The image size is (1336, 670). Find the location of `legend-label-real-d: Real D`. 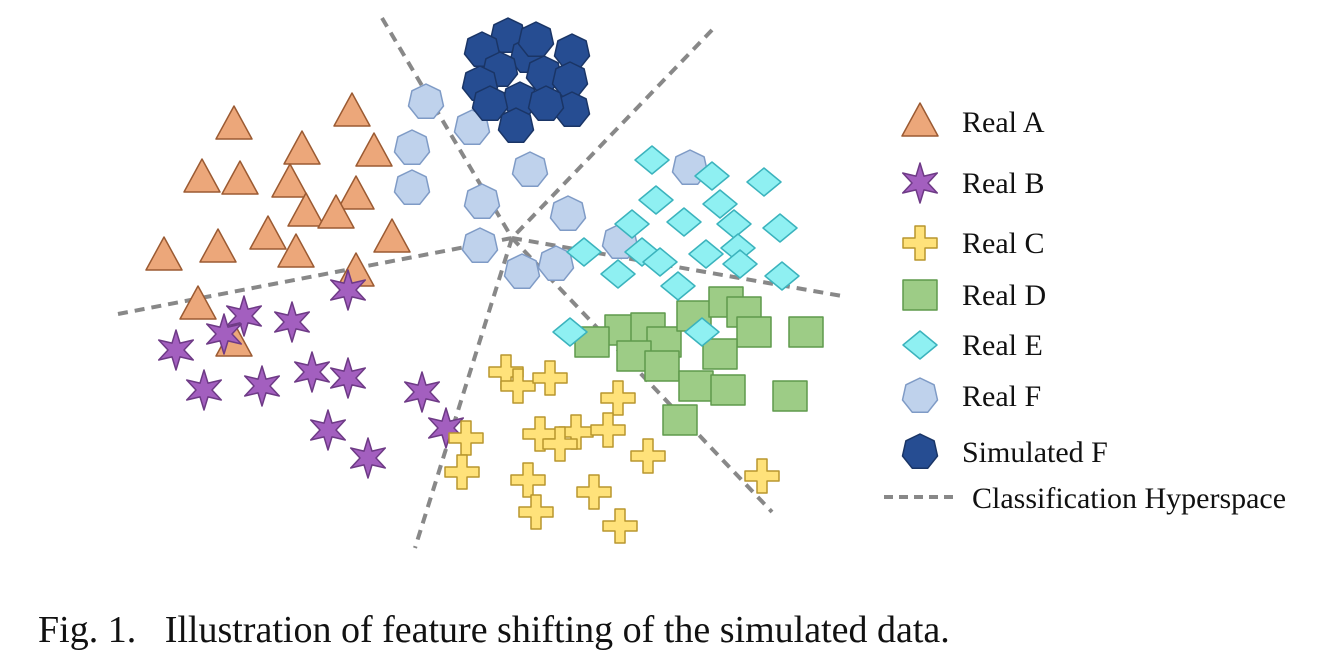

legend-label-real-d: Real D is located at coordinates (1004, 295).